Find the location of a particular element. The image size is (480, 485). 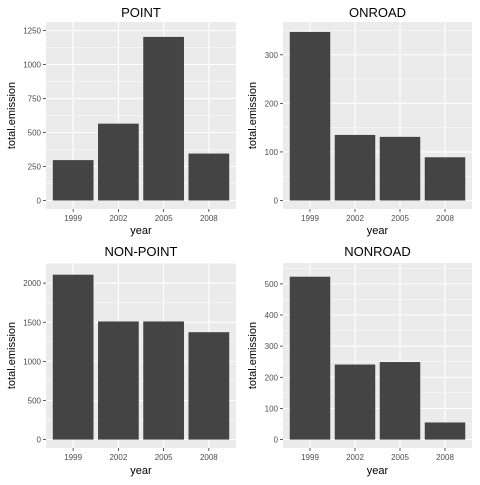

chart-title: ONROAD is located at coordinates (377, 12).